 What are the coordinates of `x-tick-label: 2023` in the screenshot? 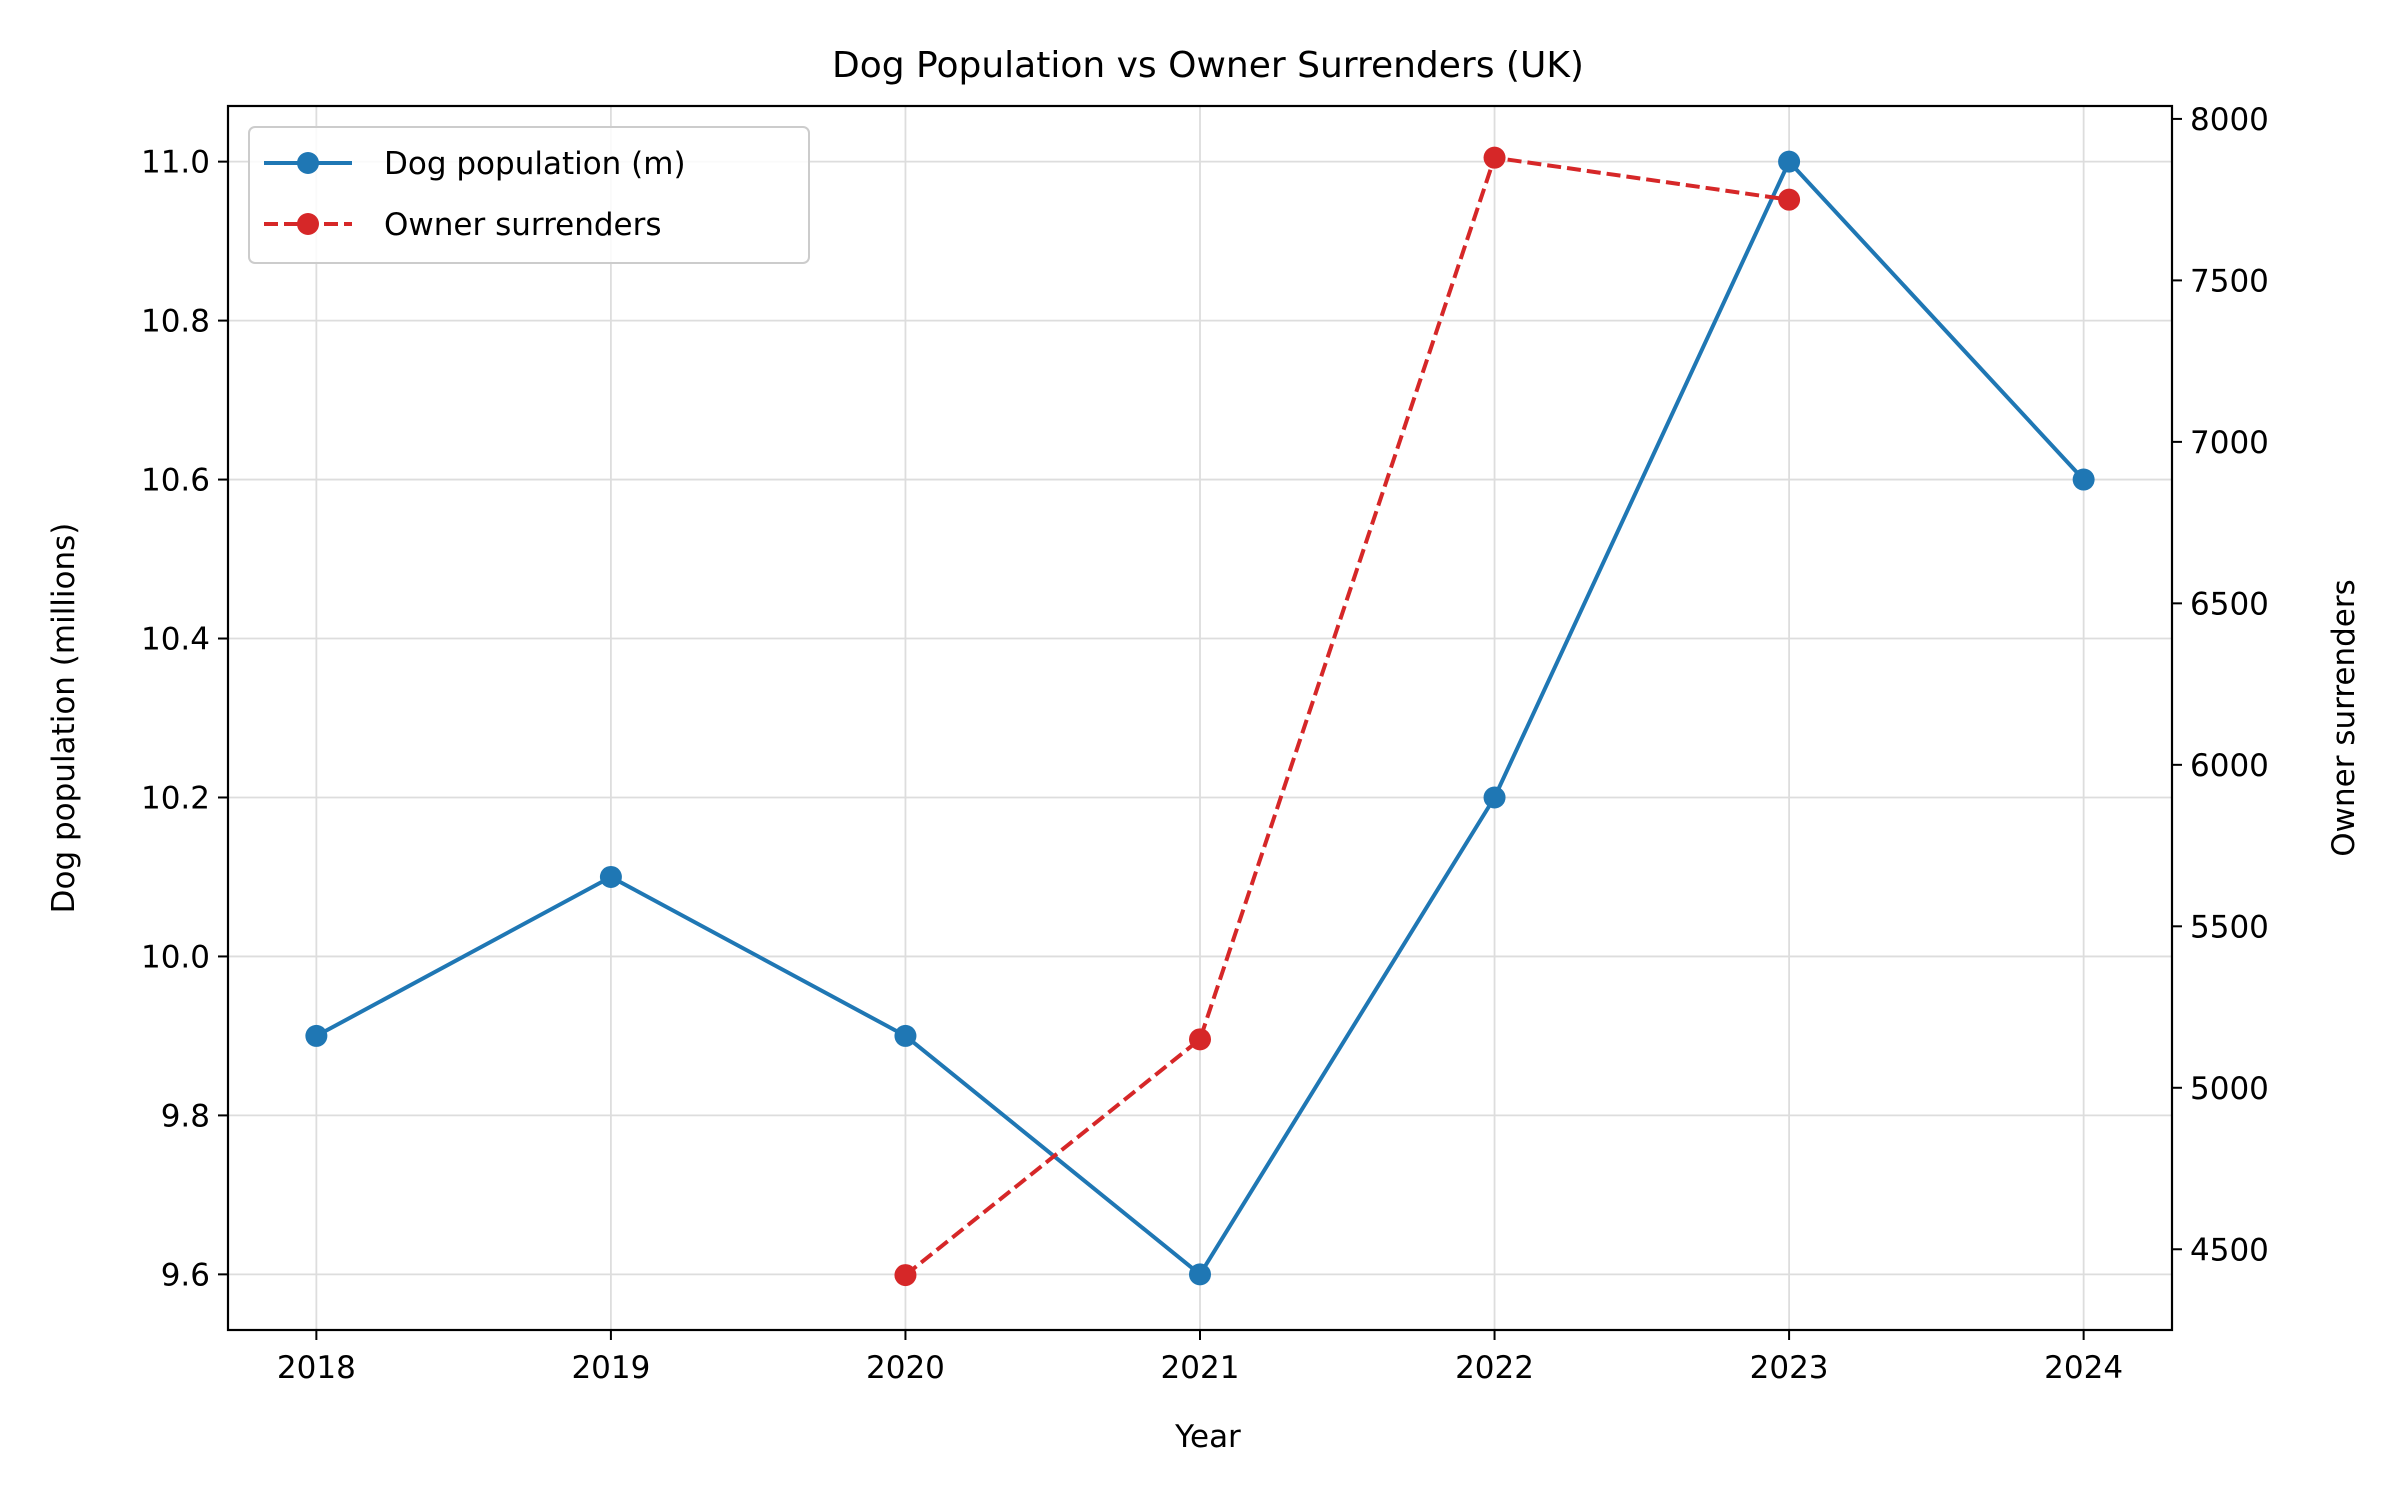 It's located at (1789, 1368).